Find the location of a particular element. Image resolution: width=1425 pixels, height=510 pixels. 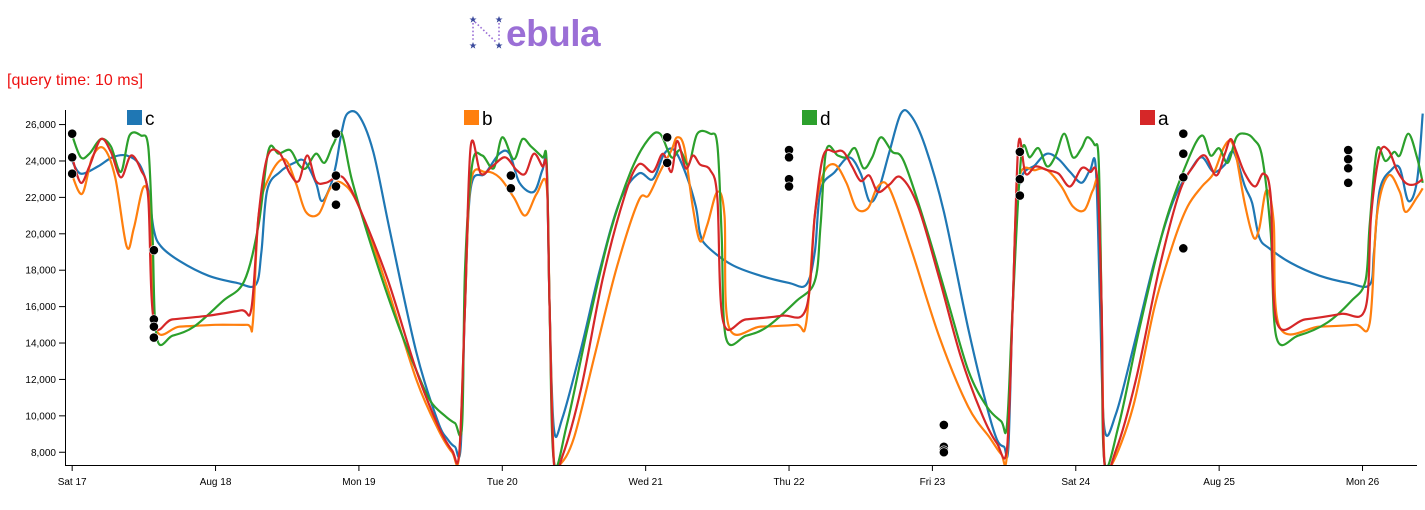

legend-label-b: b is located at coordinates (487, 119).